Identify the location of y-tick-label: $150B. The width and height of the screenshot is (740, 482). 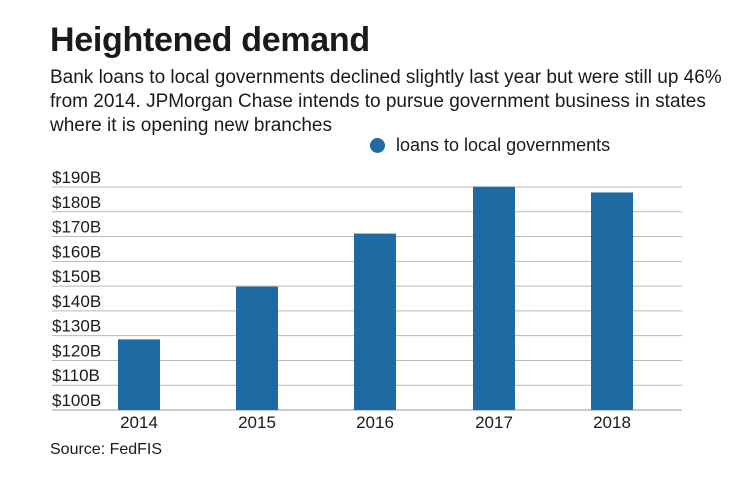
(76, 276).